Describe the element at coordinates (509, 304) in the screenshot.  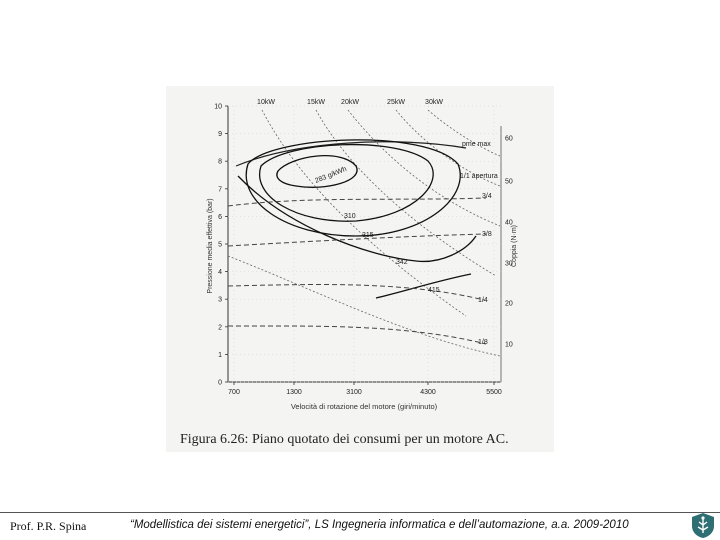
I see `y2-tick-label: 20` at that location.